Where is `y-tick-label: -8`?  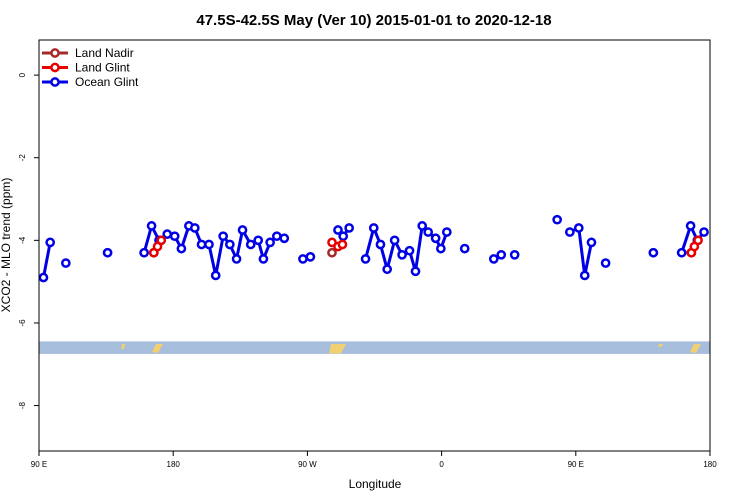
y-tick-label: -8 is located at coordinates (22, 405).